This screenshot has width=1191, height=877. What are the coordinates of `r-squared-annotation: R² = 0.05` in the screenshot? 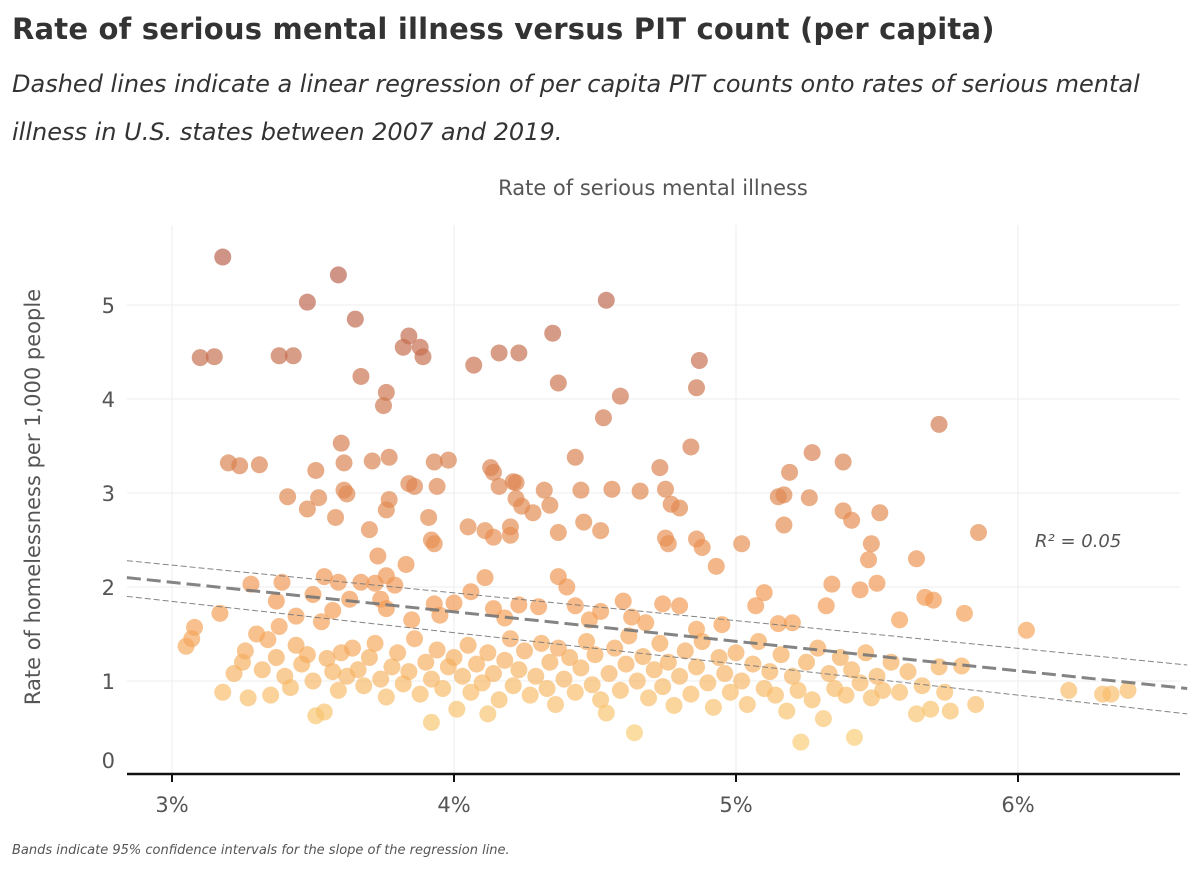 It's located at (1078, 541).